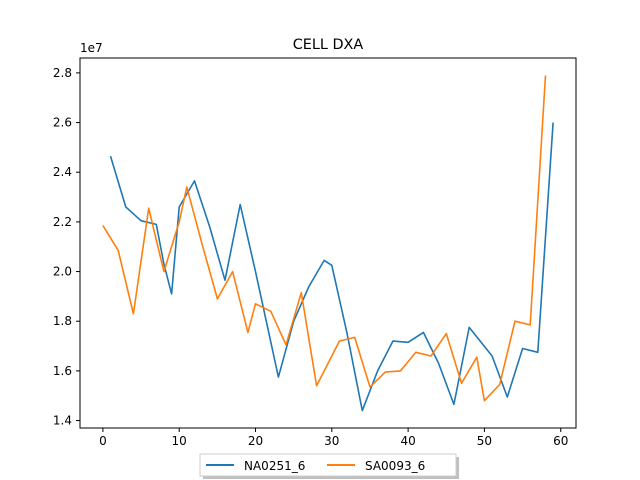 The image size is (640, 480). What do you see at coordinates (62, 222) in the screenshot?
I see `y-tick-label: 2.2` at bounding box center [62, 222].